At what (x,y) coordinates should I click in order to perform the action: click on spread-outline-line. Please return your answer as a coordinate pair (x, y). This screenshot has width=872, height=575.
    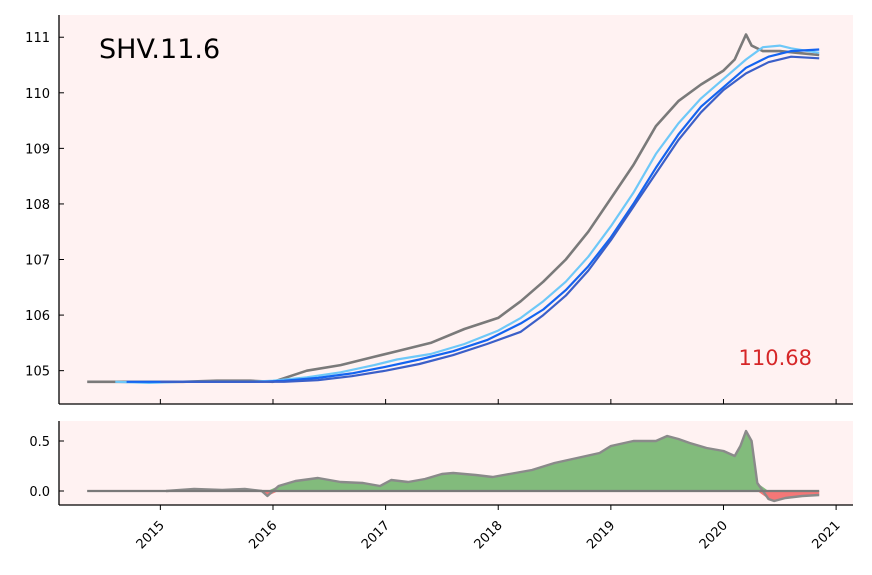
    Looking at the image, I should click on (492, 466).